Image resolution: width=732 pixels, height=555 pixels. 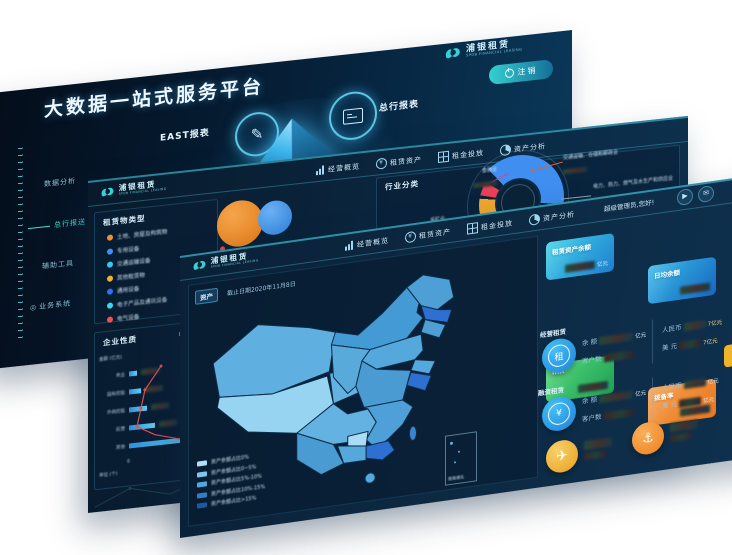 What do you see at coordinates (614, 340) in the screenshot?
I see `balance-row: 余 额 亿元` at bounding box center [614, 340].